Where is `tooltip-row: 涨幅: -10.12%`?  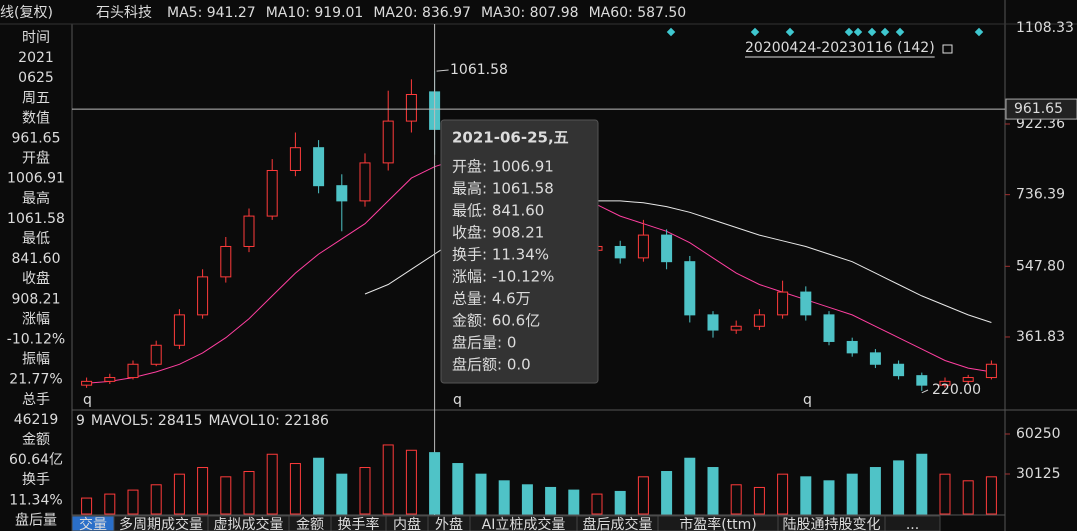
tooltip-row: 涨幅: -10.12% is located at coordinates (503, 277).